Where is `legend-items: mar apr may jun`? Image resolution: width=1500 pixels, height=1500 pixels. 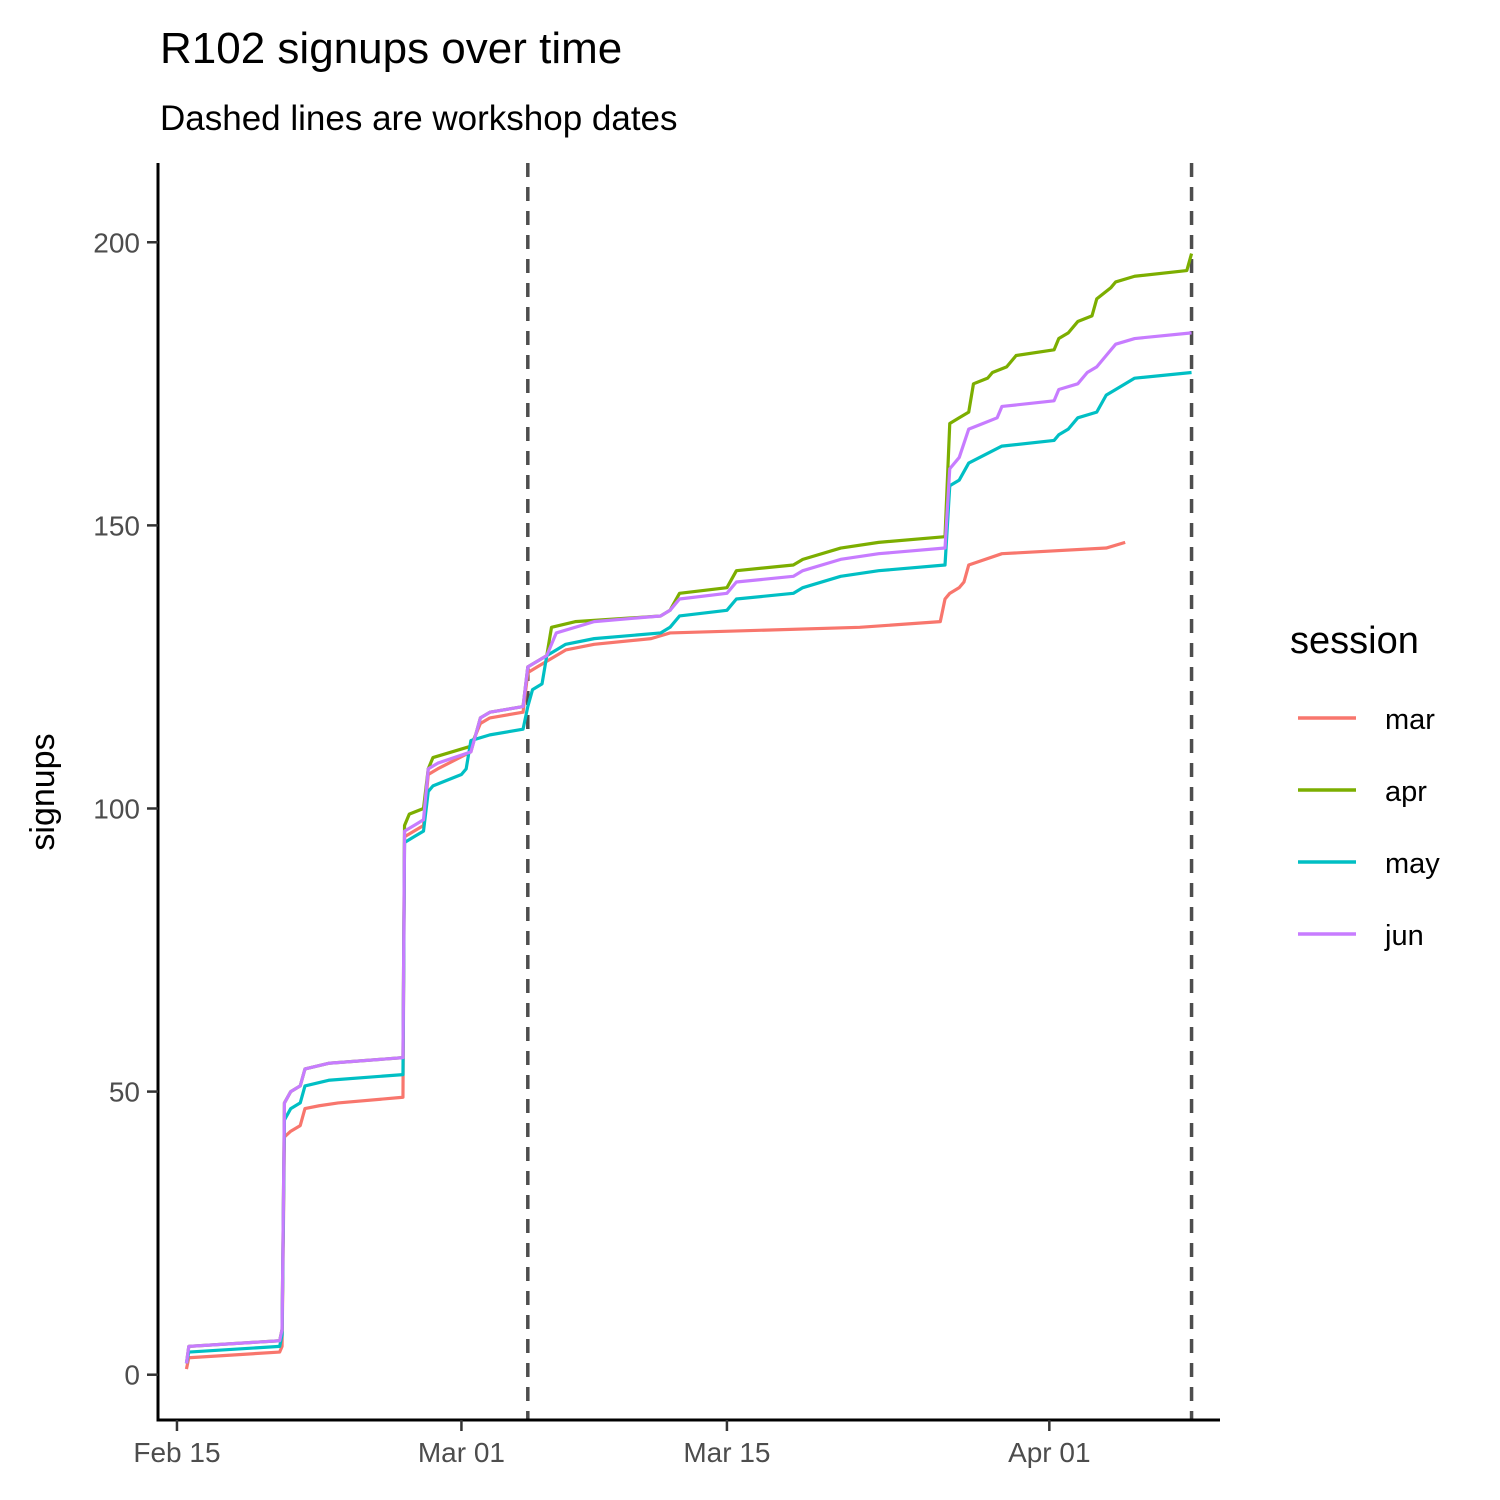
legend-items: mar apr may jun is located at coordinates (1369, 828).